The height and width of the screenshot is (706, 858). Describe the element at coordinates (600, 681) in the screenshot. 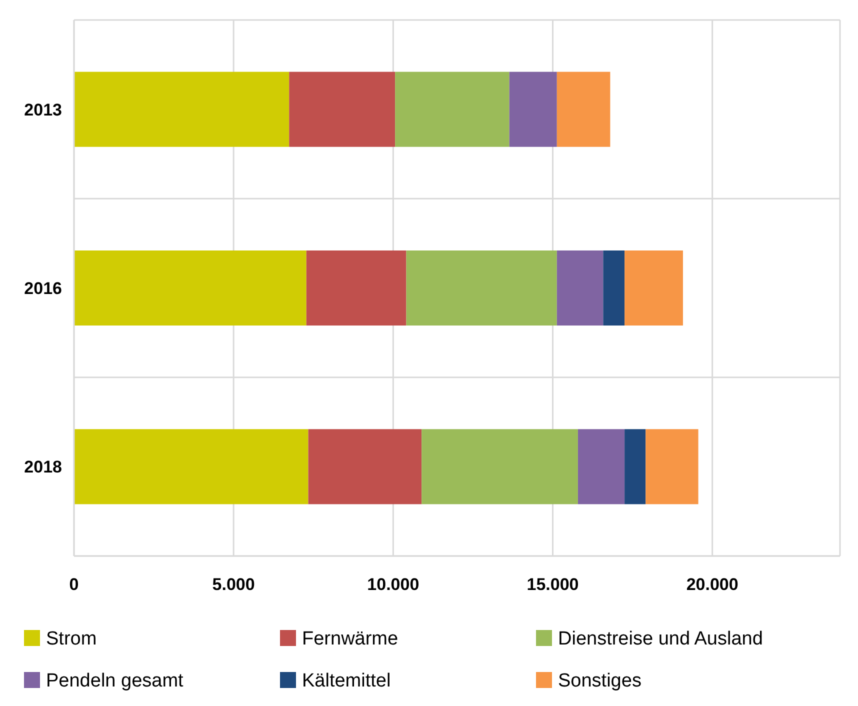

I see `legend-label: Sonstiges` at that location.